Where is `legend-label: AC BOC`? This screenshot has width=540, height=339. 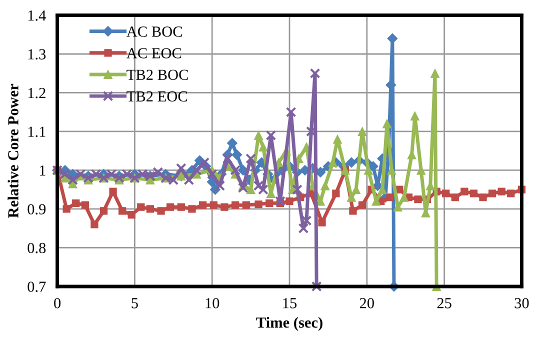 legend-label: AC BOC is located at coordinates (154, 31).